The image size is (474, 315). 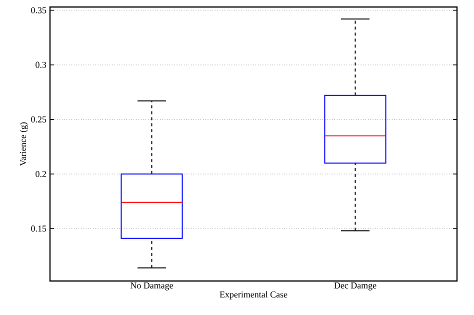 What do you see at coordinates (151, 286) in the screenshot?
I see `x-tick-label: No Damage` at bounding box center [151, 286].